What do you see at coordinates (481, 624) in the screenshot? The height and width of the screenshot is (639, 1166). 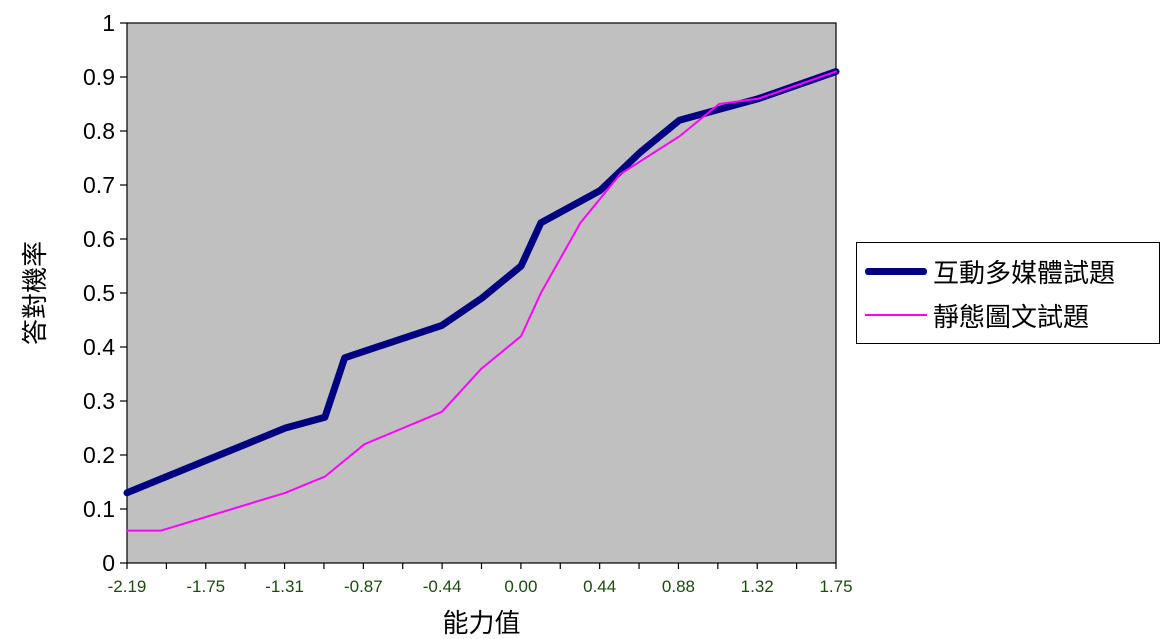 I see `x-axis-title: 能力值` at bounding box center [481, 624].